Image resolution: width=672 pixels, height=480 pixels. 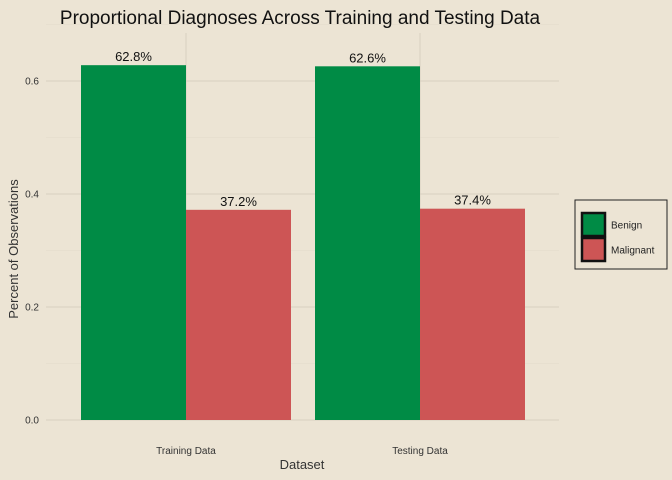 I want to click on x-tick-label: Testing Data, so click(x=420, y=451).